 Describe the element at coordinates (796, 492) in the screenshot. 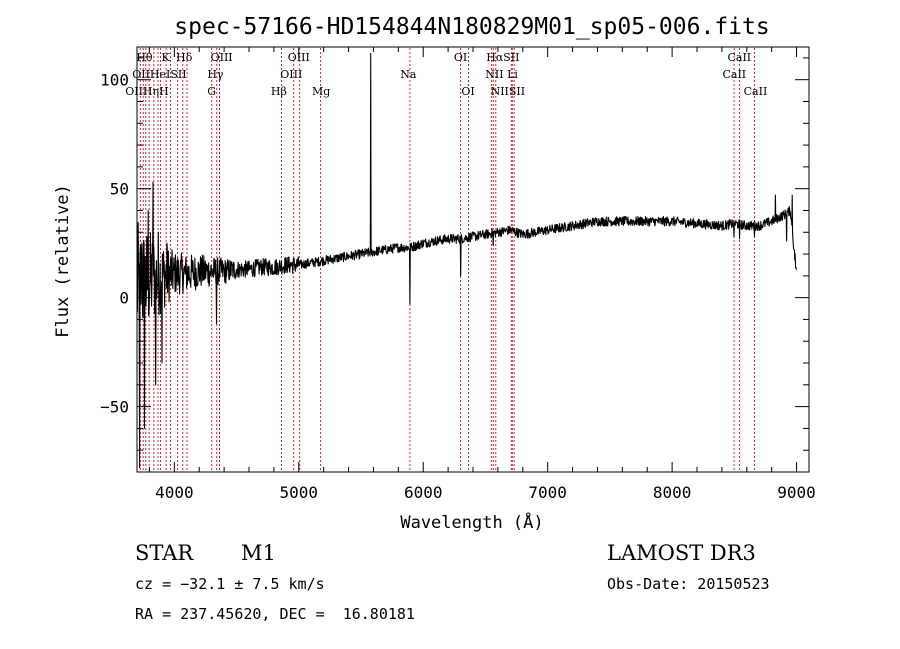

I see `x-tick-label-5: 9000` at that location.